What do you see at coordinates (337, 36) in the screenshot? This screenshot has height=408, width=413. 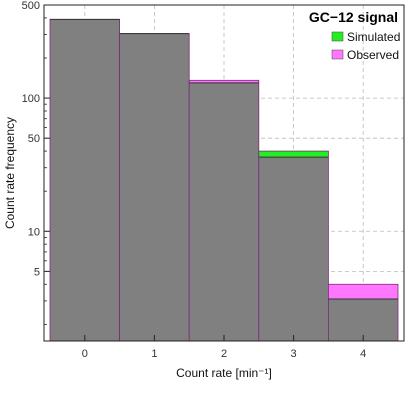 I see `legend-swatch-simulated` at bounding box center [337, 36].